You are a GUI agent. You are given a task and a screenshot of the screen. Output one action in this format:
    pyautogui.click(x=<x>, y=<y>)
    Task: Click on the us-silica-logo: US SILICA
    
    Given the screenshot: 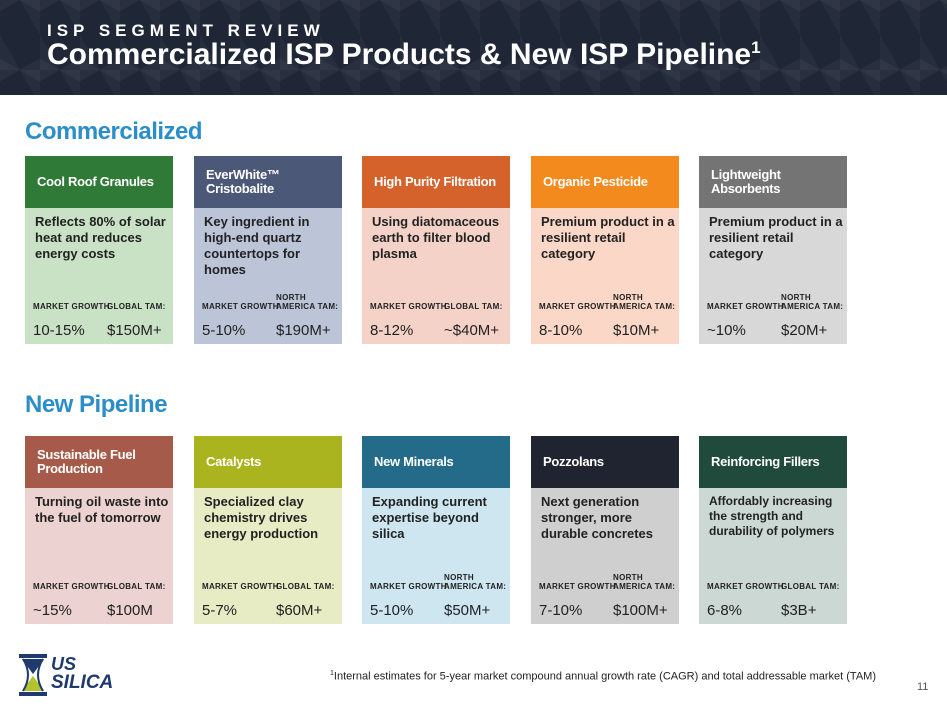 What is the action you would take?
    pyautogui.click(x=74, y=675)
    